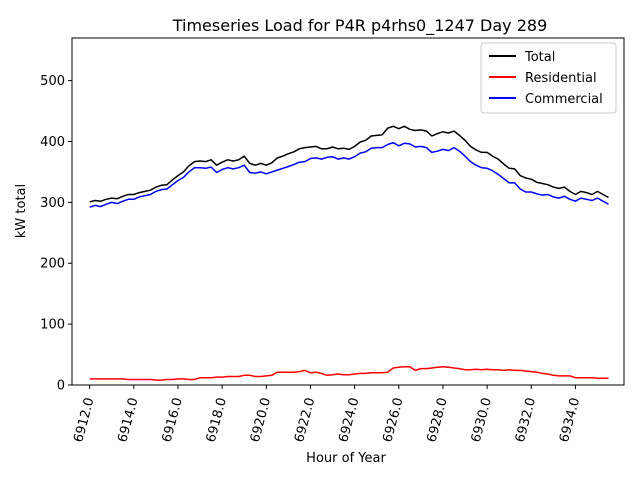 This screenshot has width=640, height=480. Describe the element at coordinates (346, 458) in the screenshot. I see `x-axis-title: Hour of Year` at that location.